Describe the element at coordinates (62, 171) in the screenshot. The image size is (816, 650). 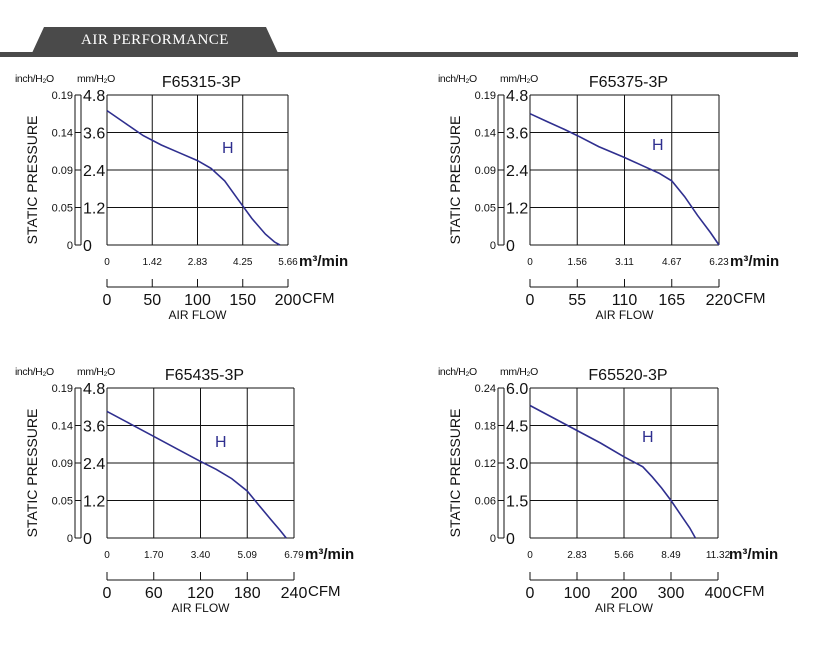
I see `y-tick-label-inch: 0.09` at that location.